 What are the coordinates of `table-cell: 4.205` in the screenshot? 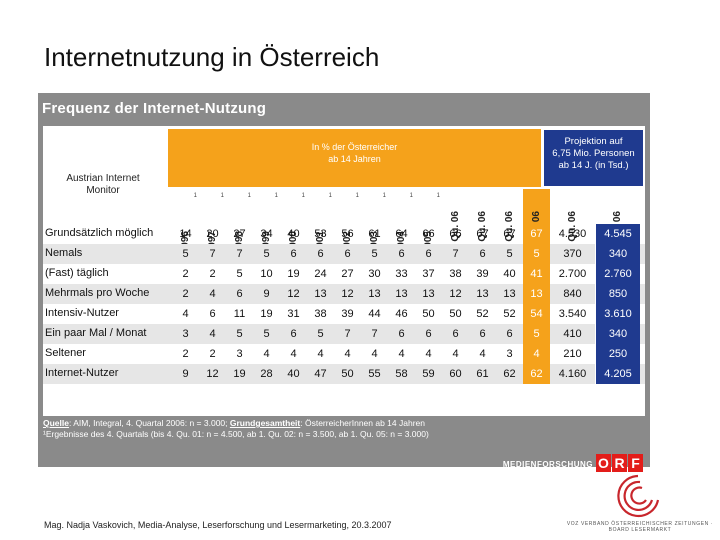 It's located at (617, 374).